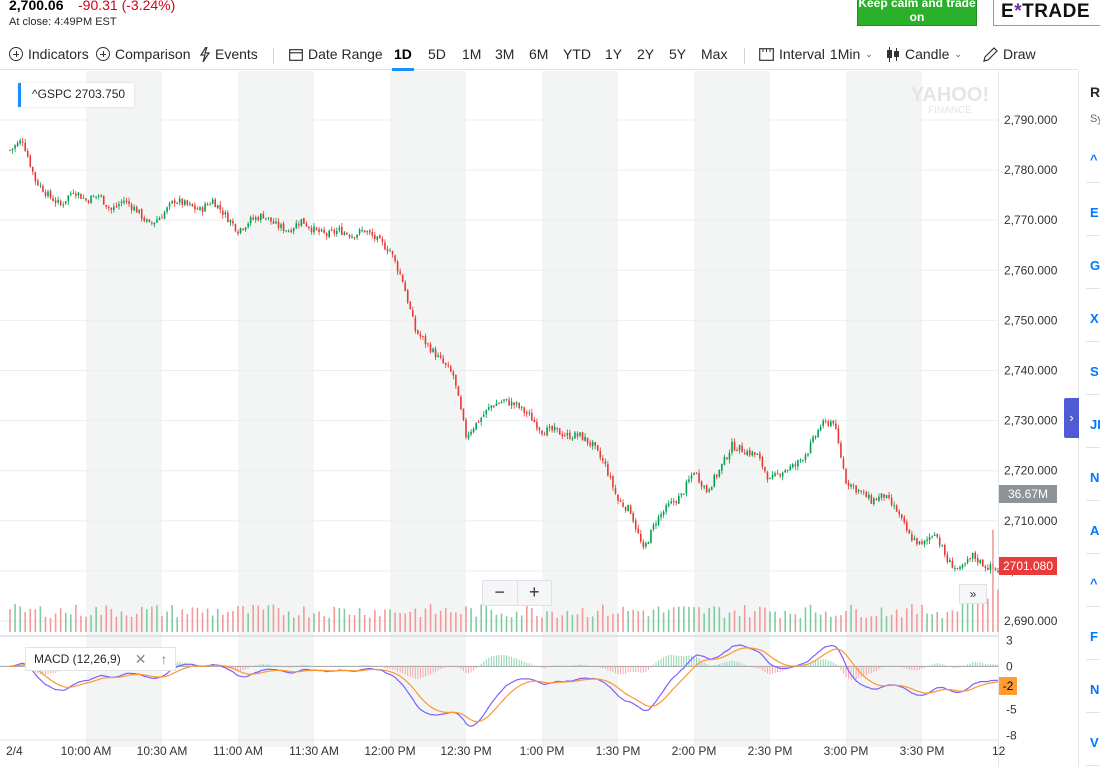 This screenshot has width=1100, height=767. Describe the element at coordinates (472, 54) in the screenshot. I see `range-1m-tab: 1M` at that location.